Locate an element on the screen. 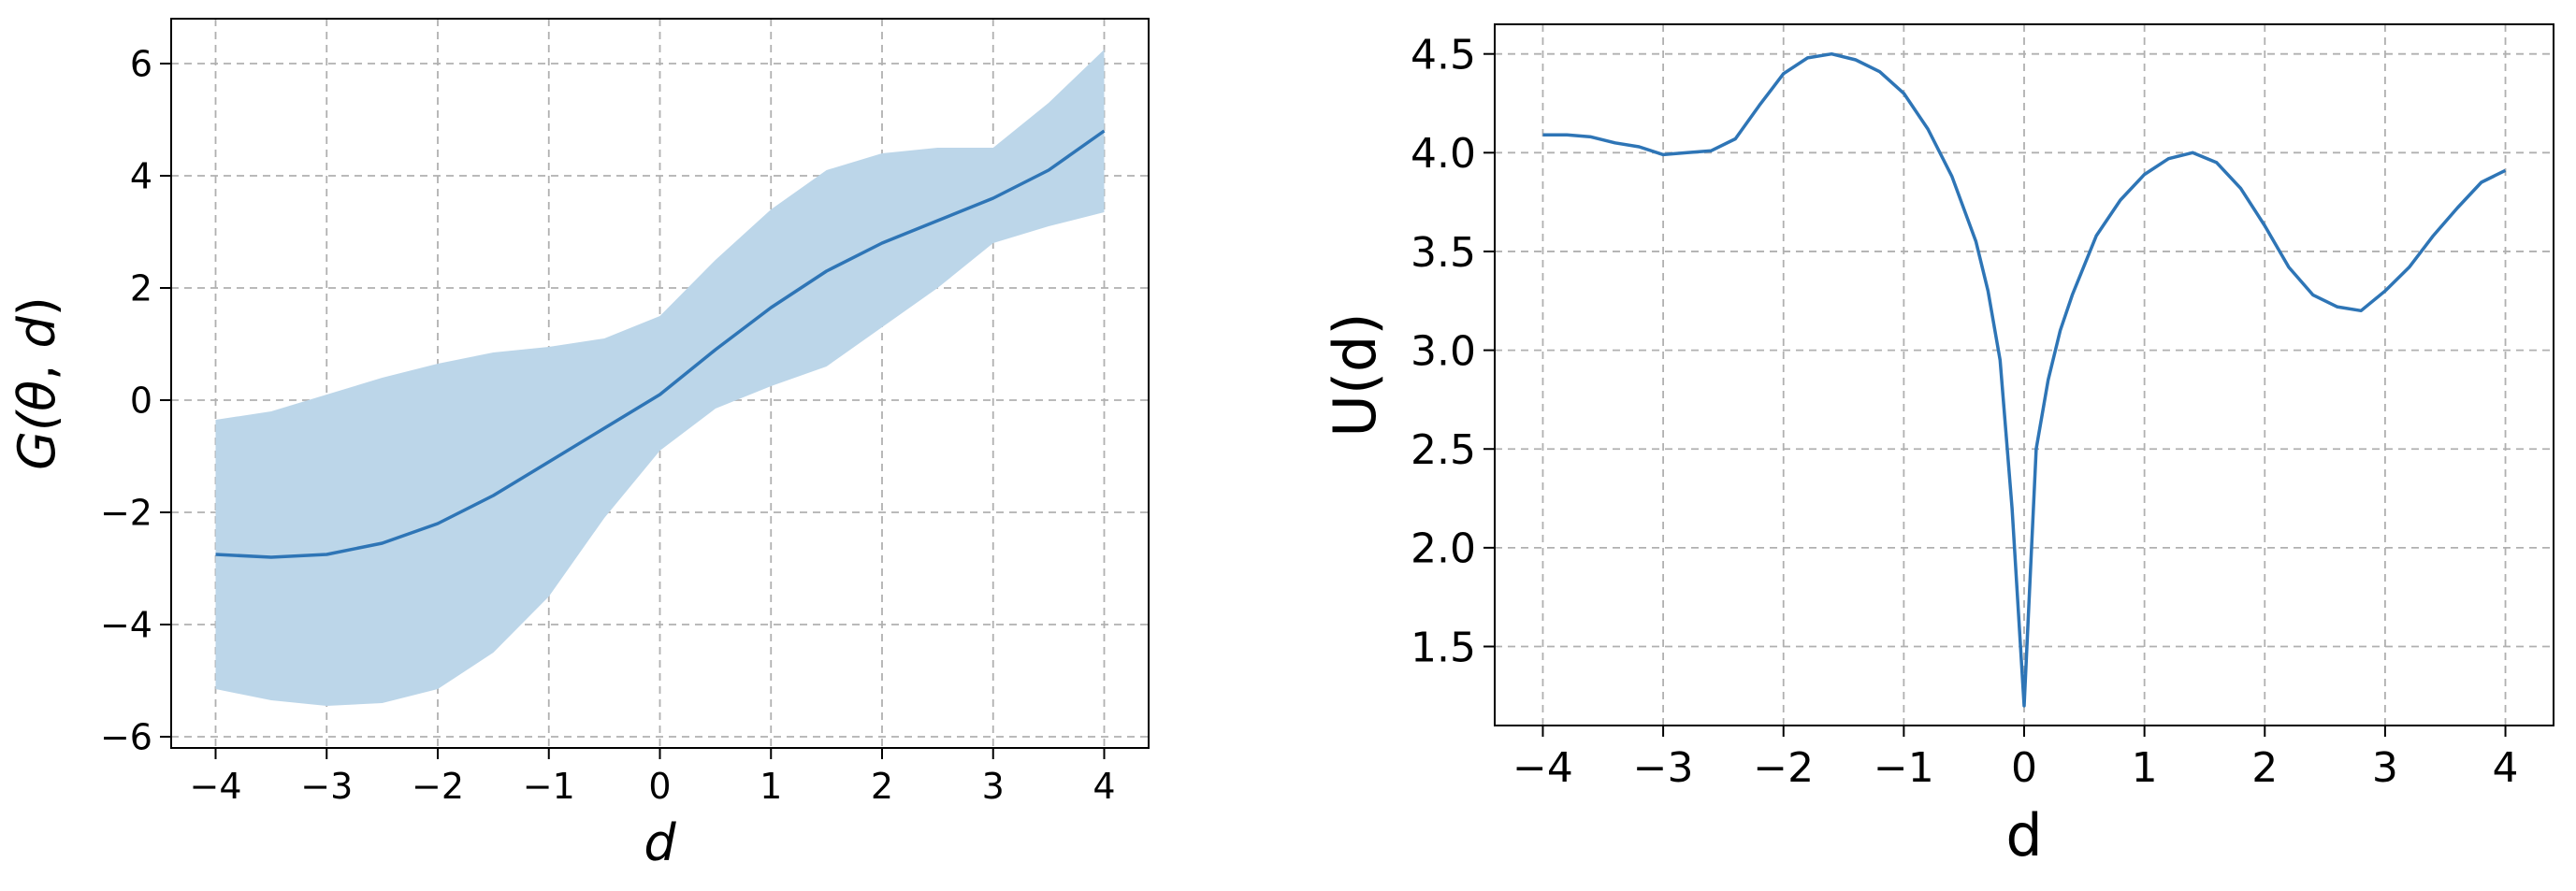 Image resolution: width=2576 pixels, height=891 pixels. left-y-label-part-c: , is located at coordinates (37, 365).